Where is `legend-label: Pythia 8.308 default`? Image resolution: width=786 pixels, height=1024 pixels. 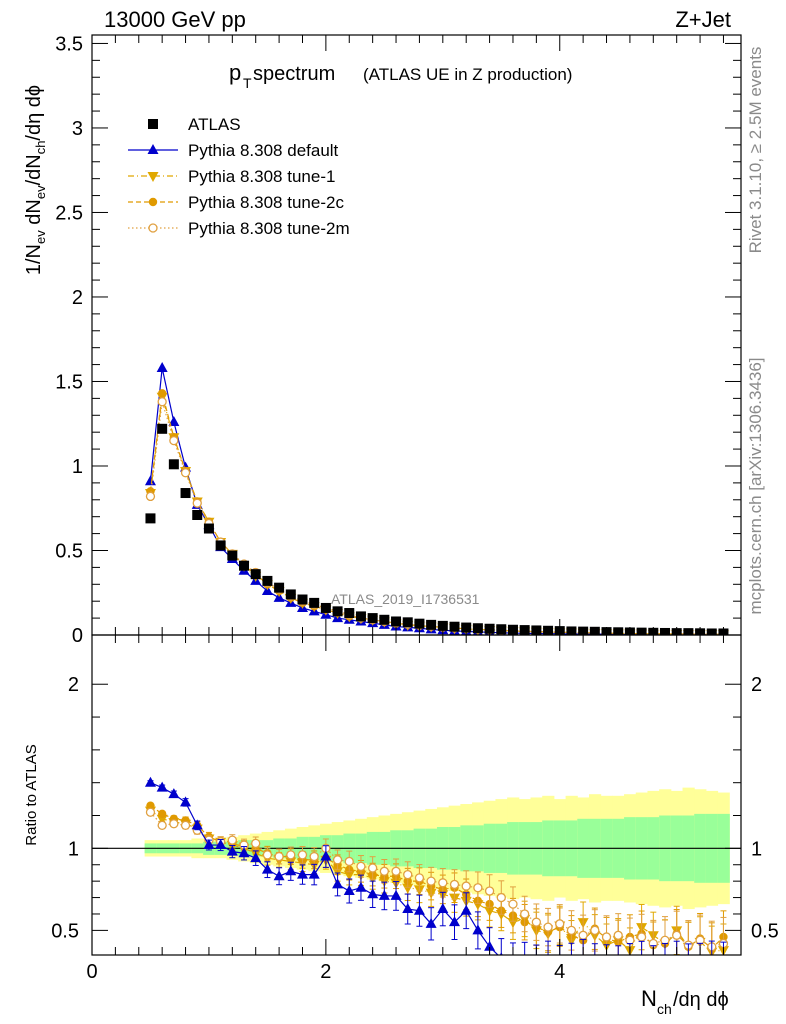
legend-label: Pythia 8.308 default is located at coordinates (263, 150).